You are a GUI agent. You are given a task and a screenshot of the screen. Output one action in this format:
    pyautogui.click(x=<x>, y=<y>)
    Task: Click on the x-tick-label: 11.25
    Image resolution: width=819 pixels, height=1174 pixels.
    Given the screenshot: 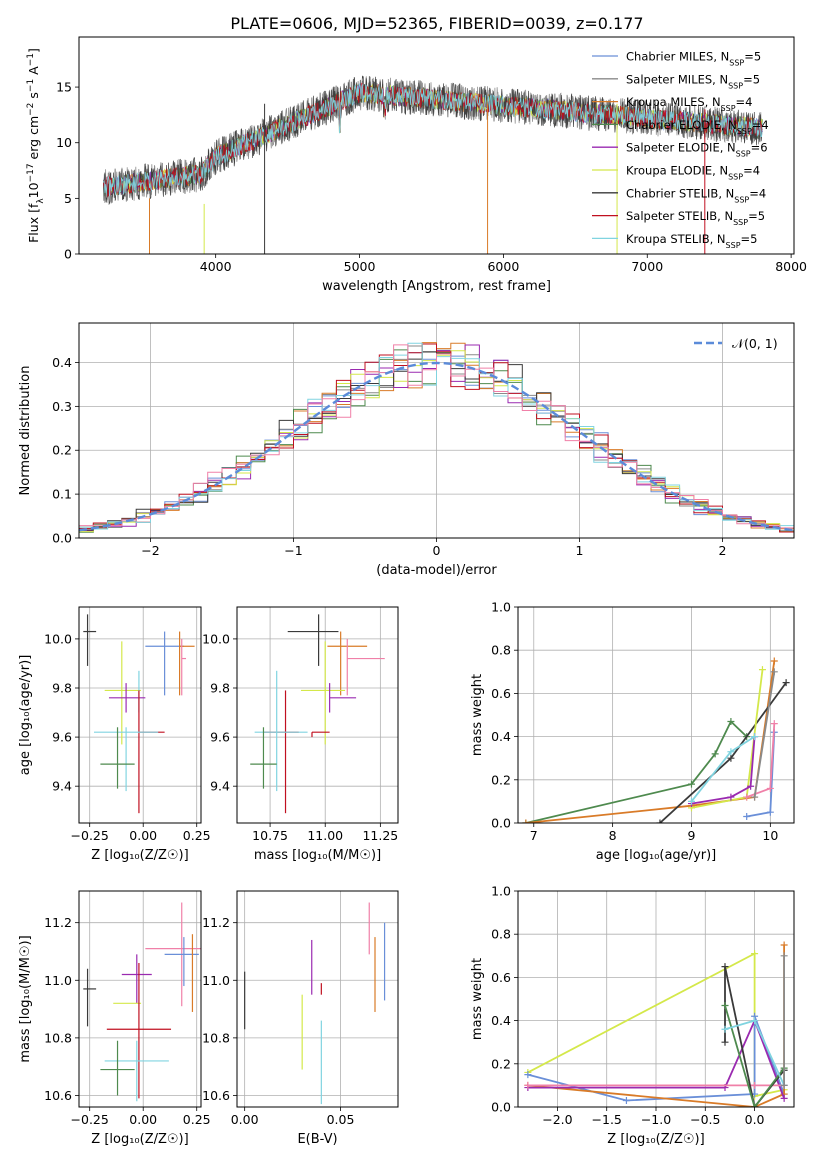 What is the action you would take?
    pyautogui.click(x=380, y=835)
    